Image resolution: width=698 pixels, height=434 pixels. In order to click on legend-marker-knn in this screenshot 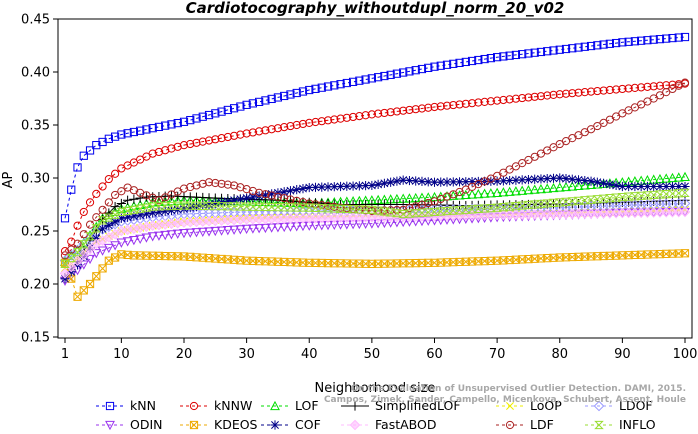, I will do `click(110, 406)`.